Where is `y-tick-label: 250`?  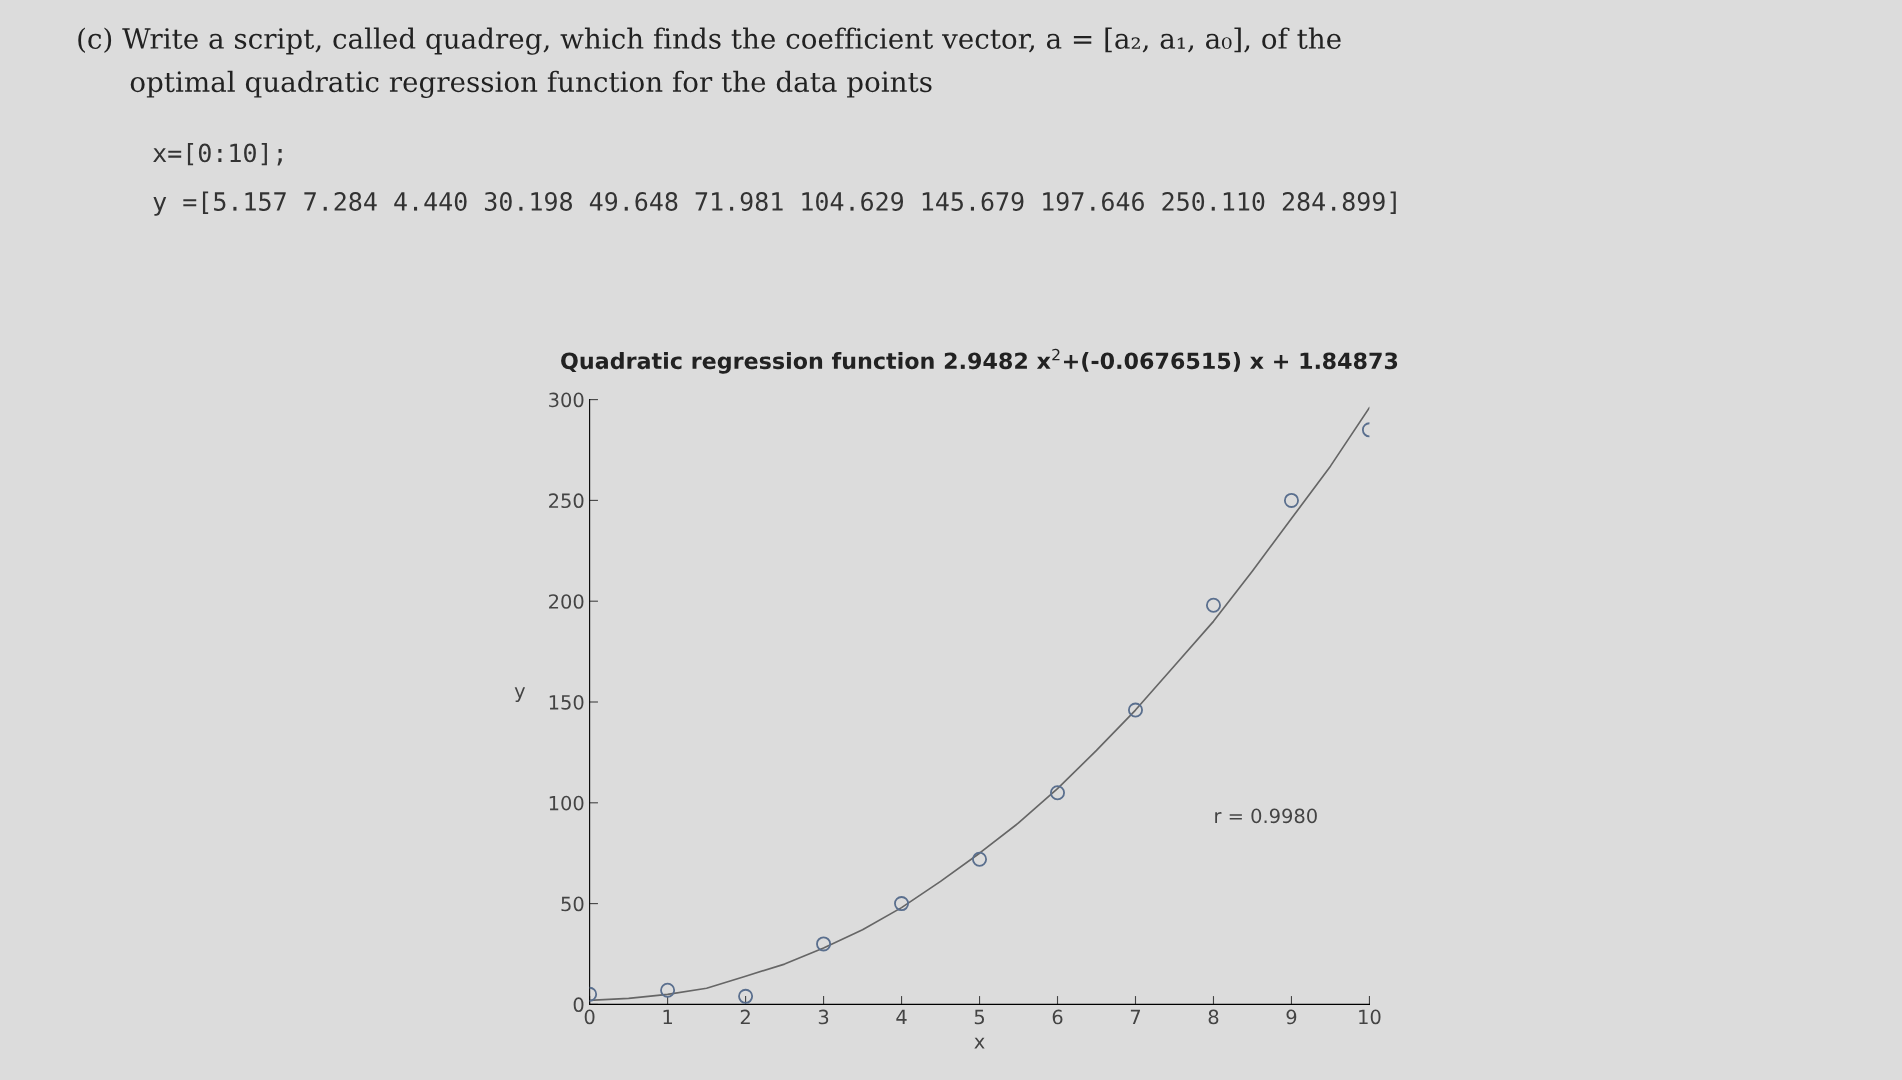 y-tick-label: 250 is located at coordinates (566, 501).